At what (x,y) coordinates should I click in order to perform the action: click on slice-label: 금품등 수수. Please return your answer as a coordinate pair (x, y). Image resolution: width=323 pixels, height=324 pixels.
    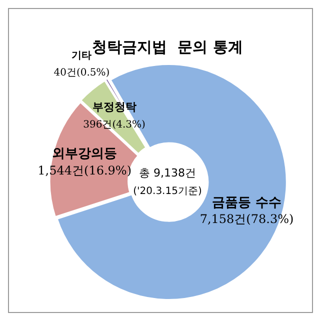
    Looking at the image, I should click on (247, 202).